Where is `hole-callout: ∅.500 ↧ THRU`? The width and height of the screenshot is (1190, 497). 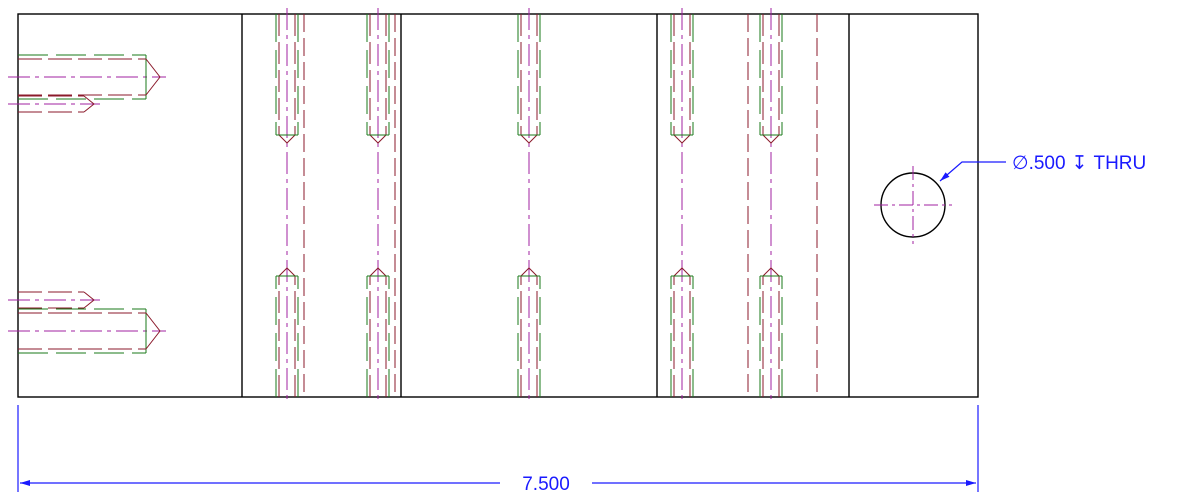
hole-callout: ∅.500 ↧ THRU is located at coordinates (1042, 167).